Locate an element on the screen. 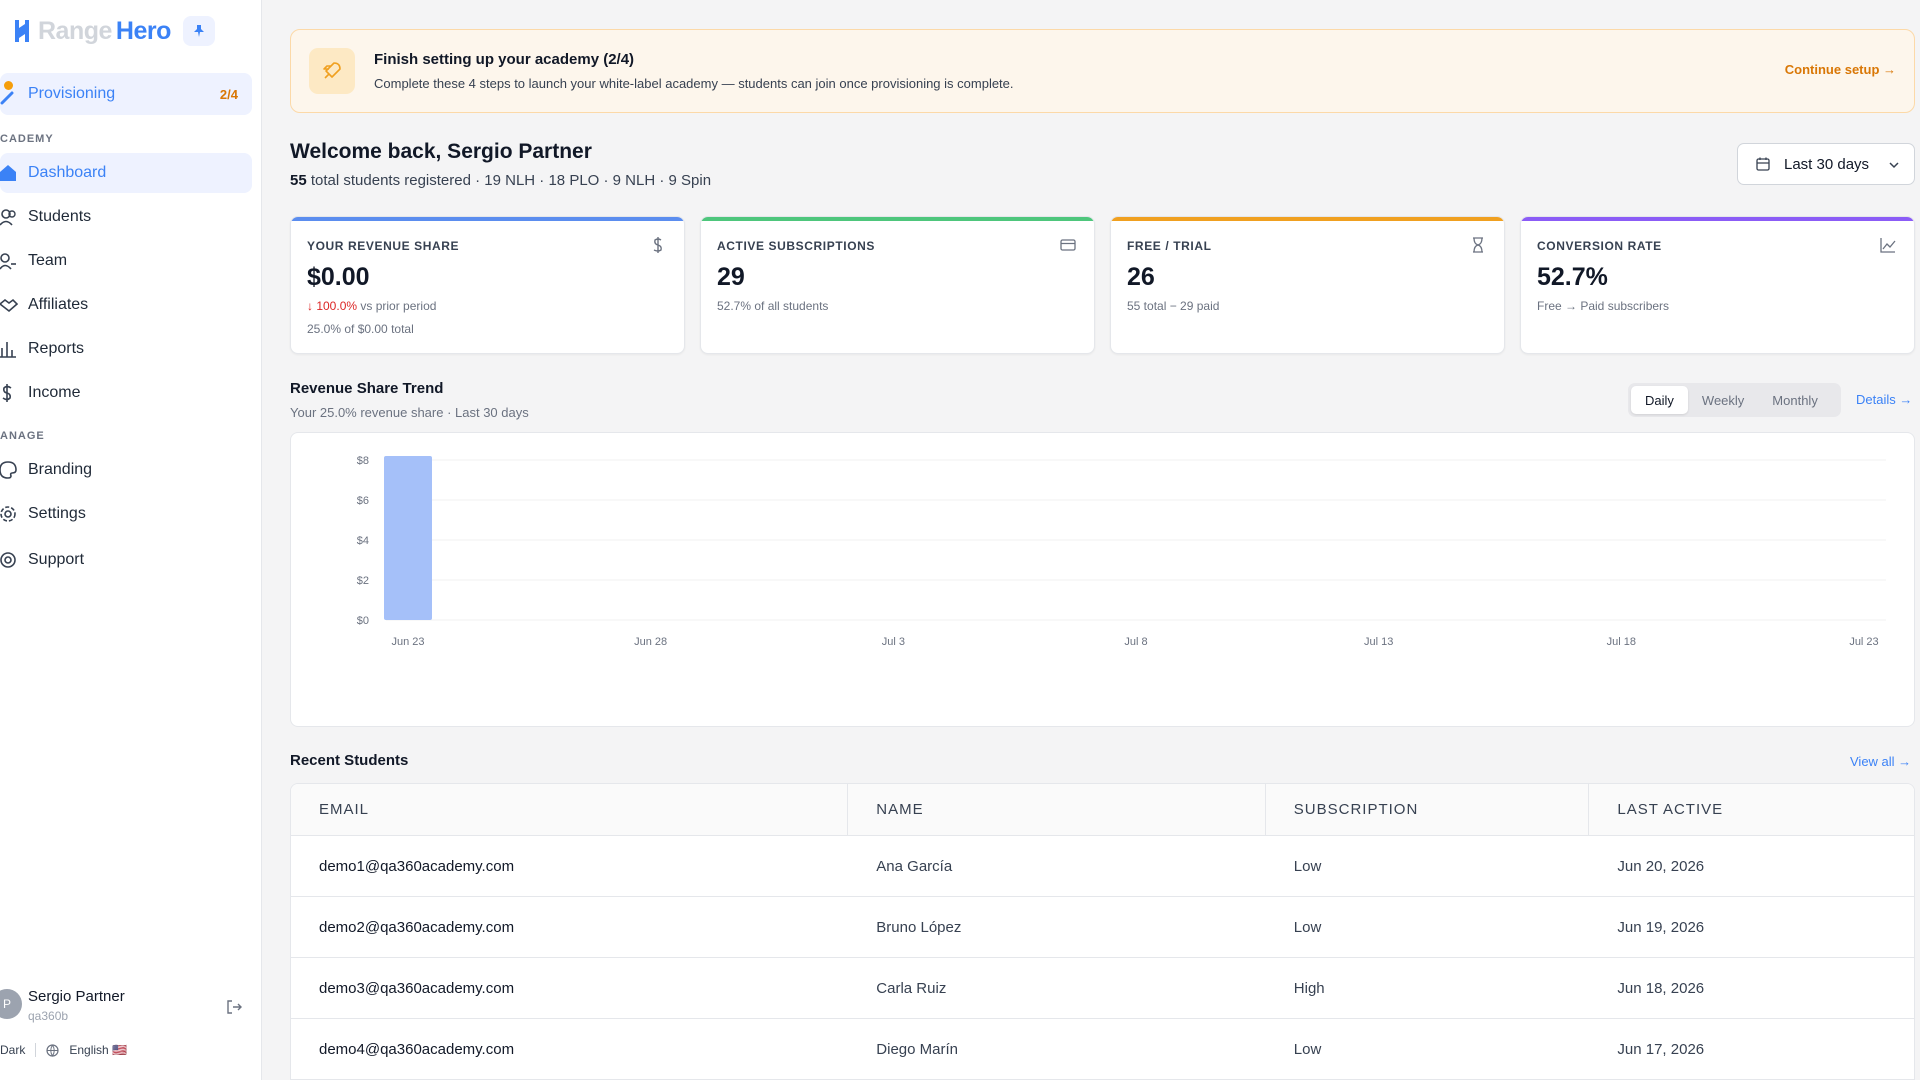 The height and width of the screenshot is (1080, 1920). trend-title: Revenue Share Trend is located at coordinates (367, 388).